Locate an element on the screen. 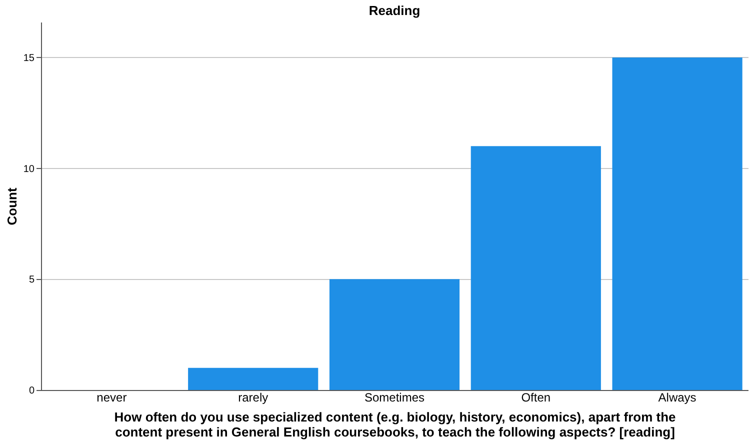 The width and height of the screenshot is (753, 444). x-tick-label: rarely is located at coordinates (253, 397).